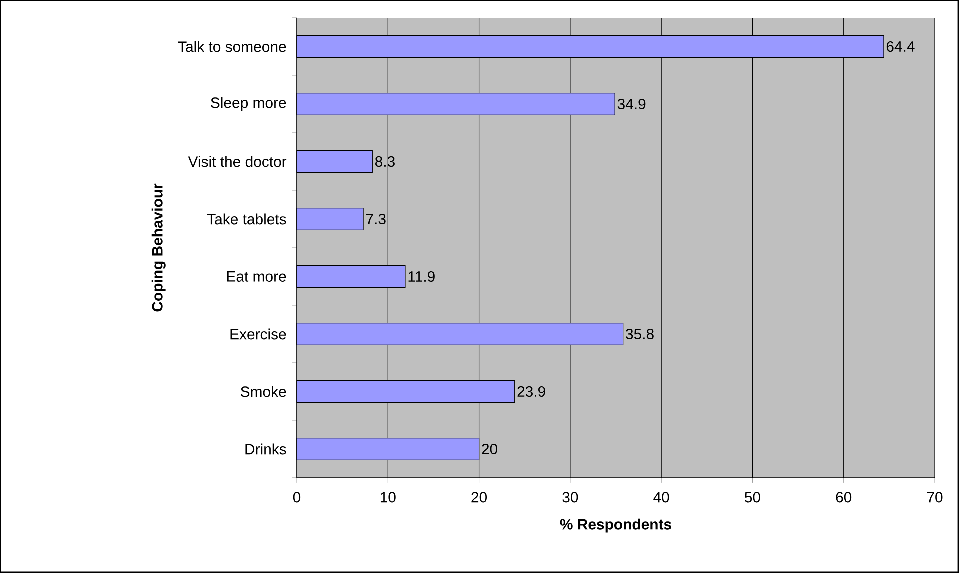 Image resolution: width=959 pixels, height=573 pixels. Describe the element at coordinates (421, 276) in the screenshot. I see `data-label: 11.9` at that location.